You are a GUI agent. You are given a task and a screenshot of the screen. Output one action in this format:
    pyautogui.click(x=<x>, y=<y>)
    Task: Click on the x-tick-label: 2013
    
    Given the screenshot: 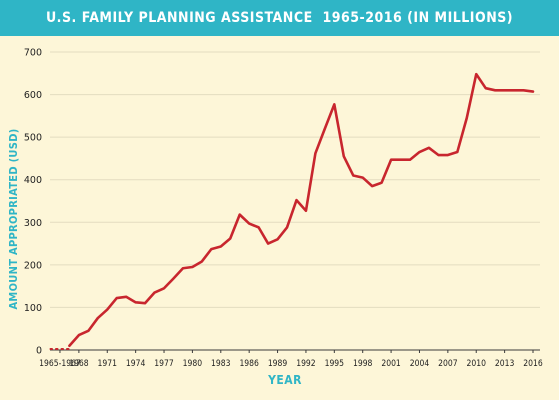 What is the action you would take?
    pyautogui.click(x=505, y=364)
    